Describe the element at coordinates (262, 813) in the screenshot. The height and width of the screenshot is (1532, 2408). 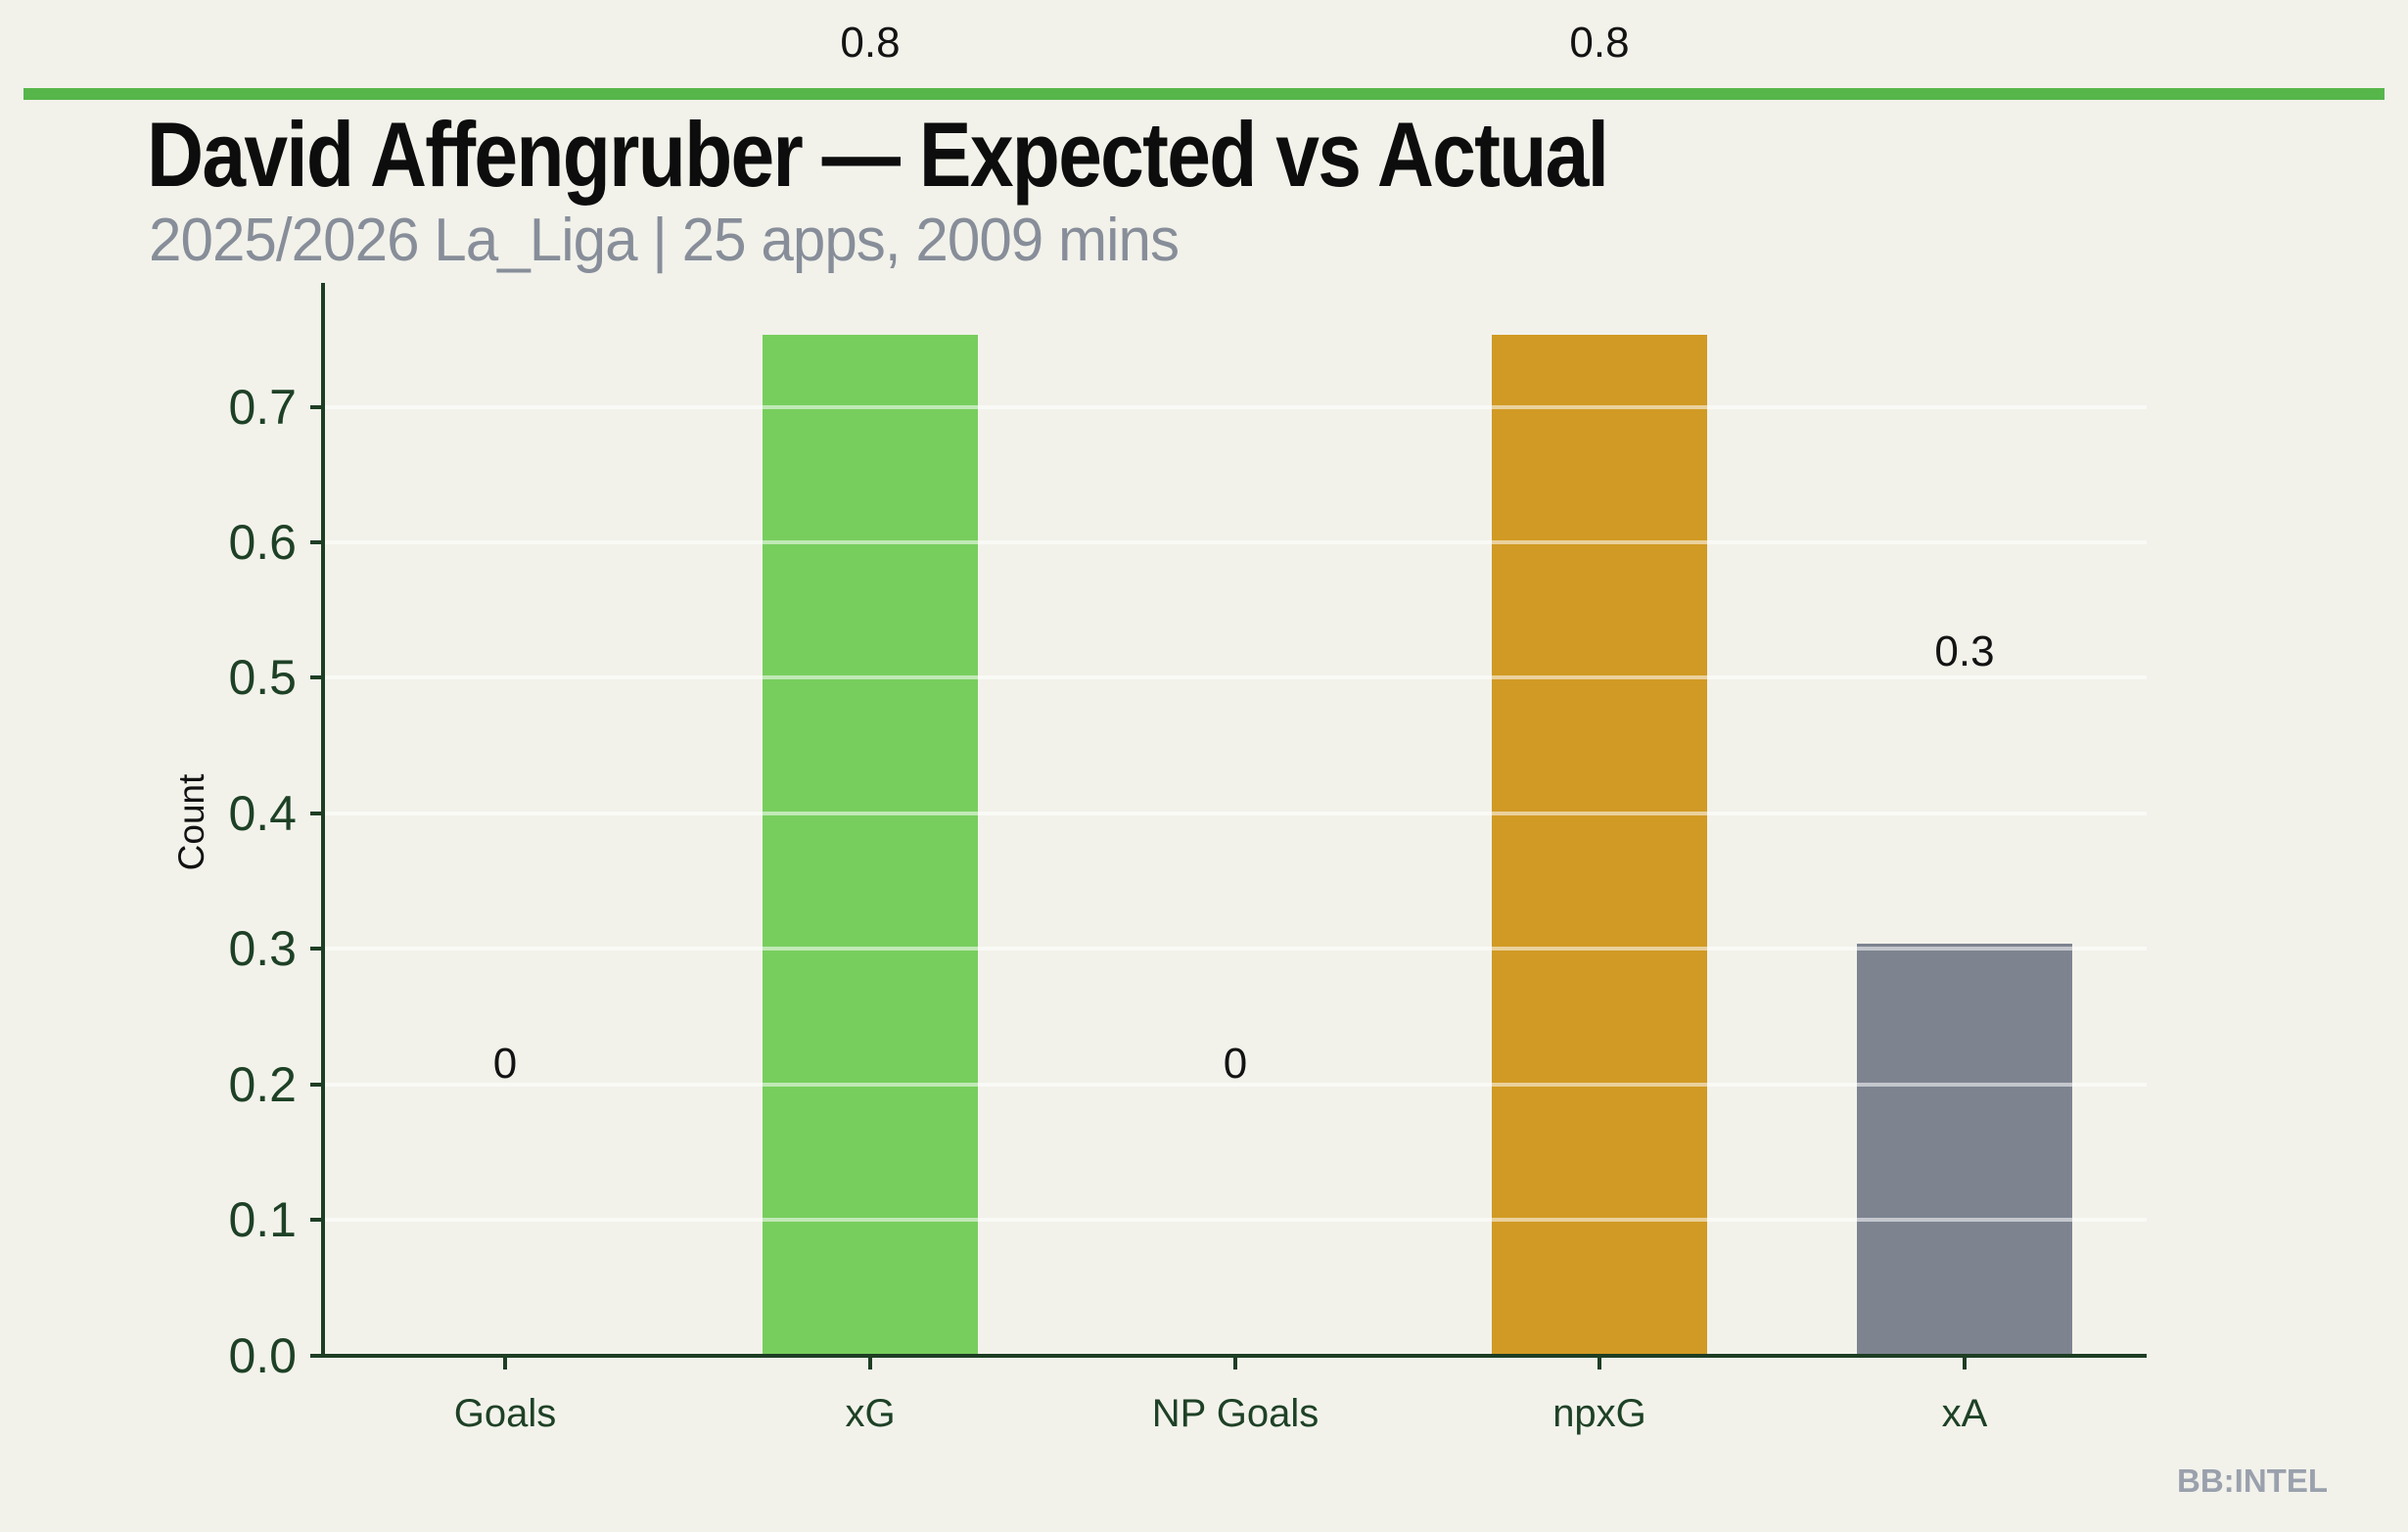
I see `y-tick-label: 0.4` at that location.